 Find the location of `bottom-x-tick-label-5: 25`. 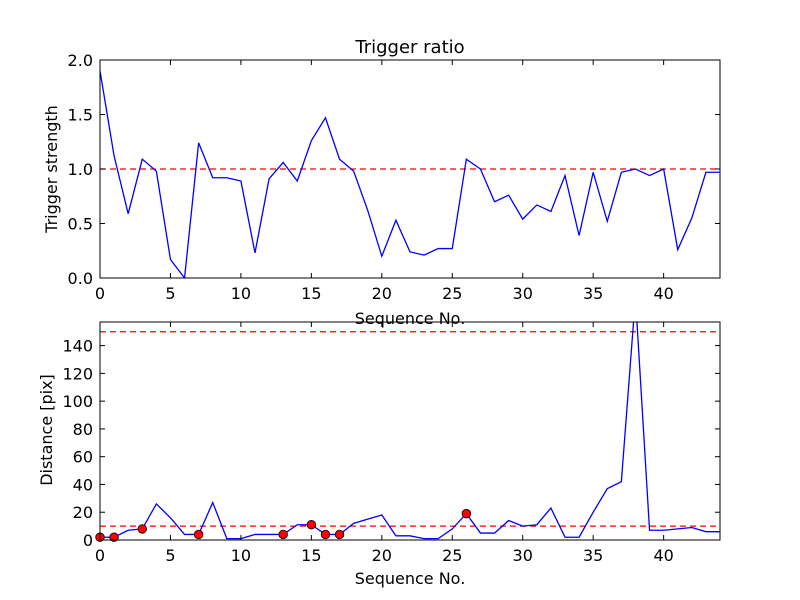

bottom-x-tick-label-5: 25 is located at coordinates (452, 555).